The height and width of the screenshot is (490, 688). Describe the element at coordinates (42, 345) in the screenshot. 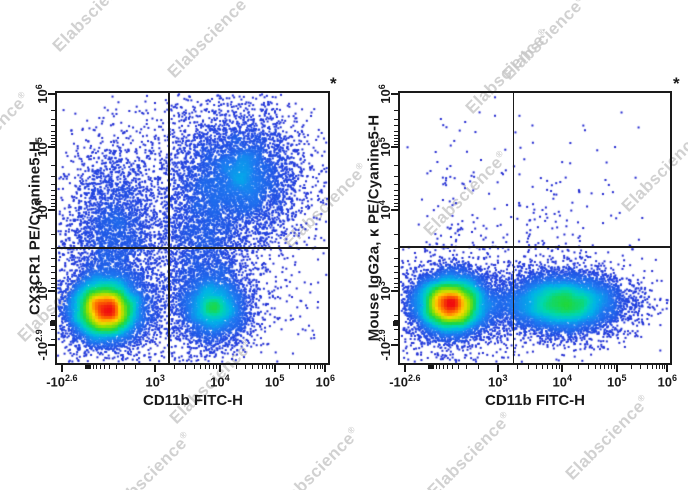

I see `y-tick-label: -102.9` at that location.